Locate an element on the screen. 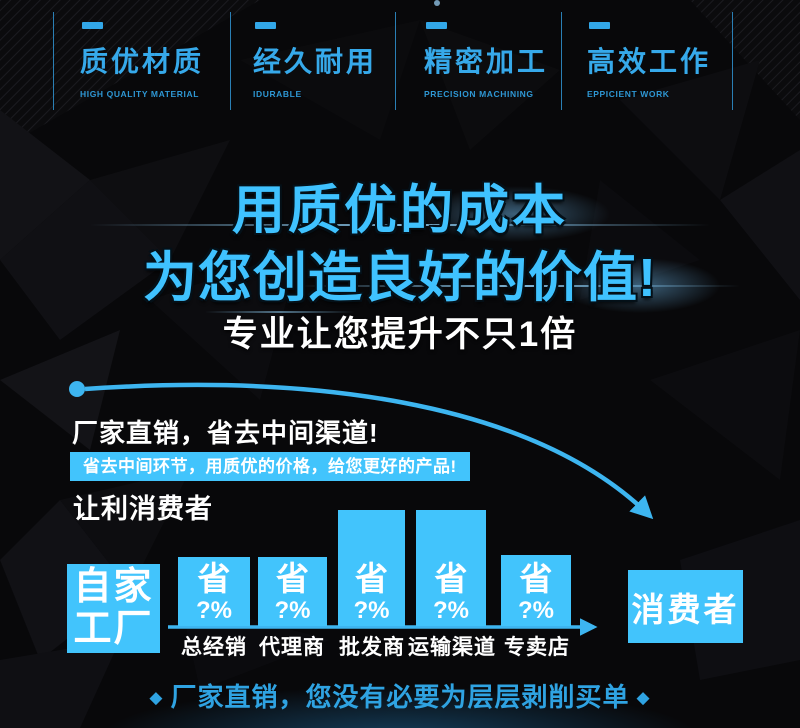  bar-transport: 省 ?% is located at coordinates (451, 568).